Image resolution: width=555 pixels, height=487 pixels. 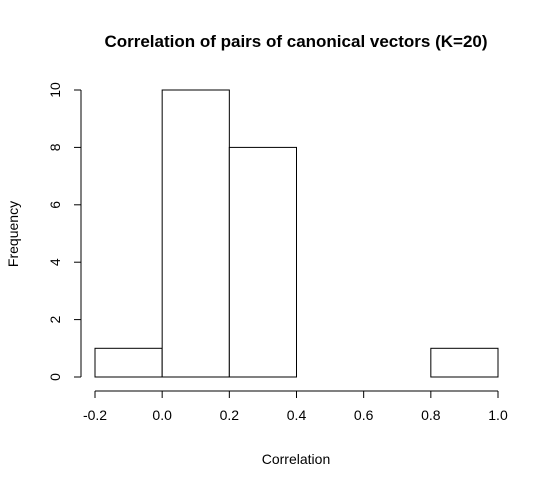 What do you see at coordinates (296, 459) in the screenshot?
I see `x-axis-label: Correlation` at bounding box center [296, 459].